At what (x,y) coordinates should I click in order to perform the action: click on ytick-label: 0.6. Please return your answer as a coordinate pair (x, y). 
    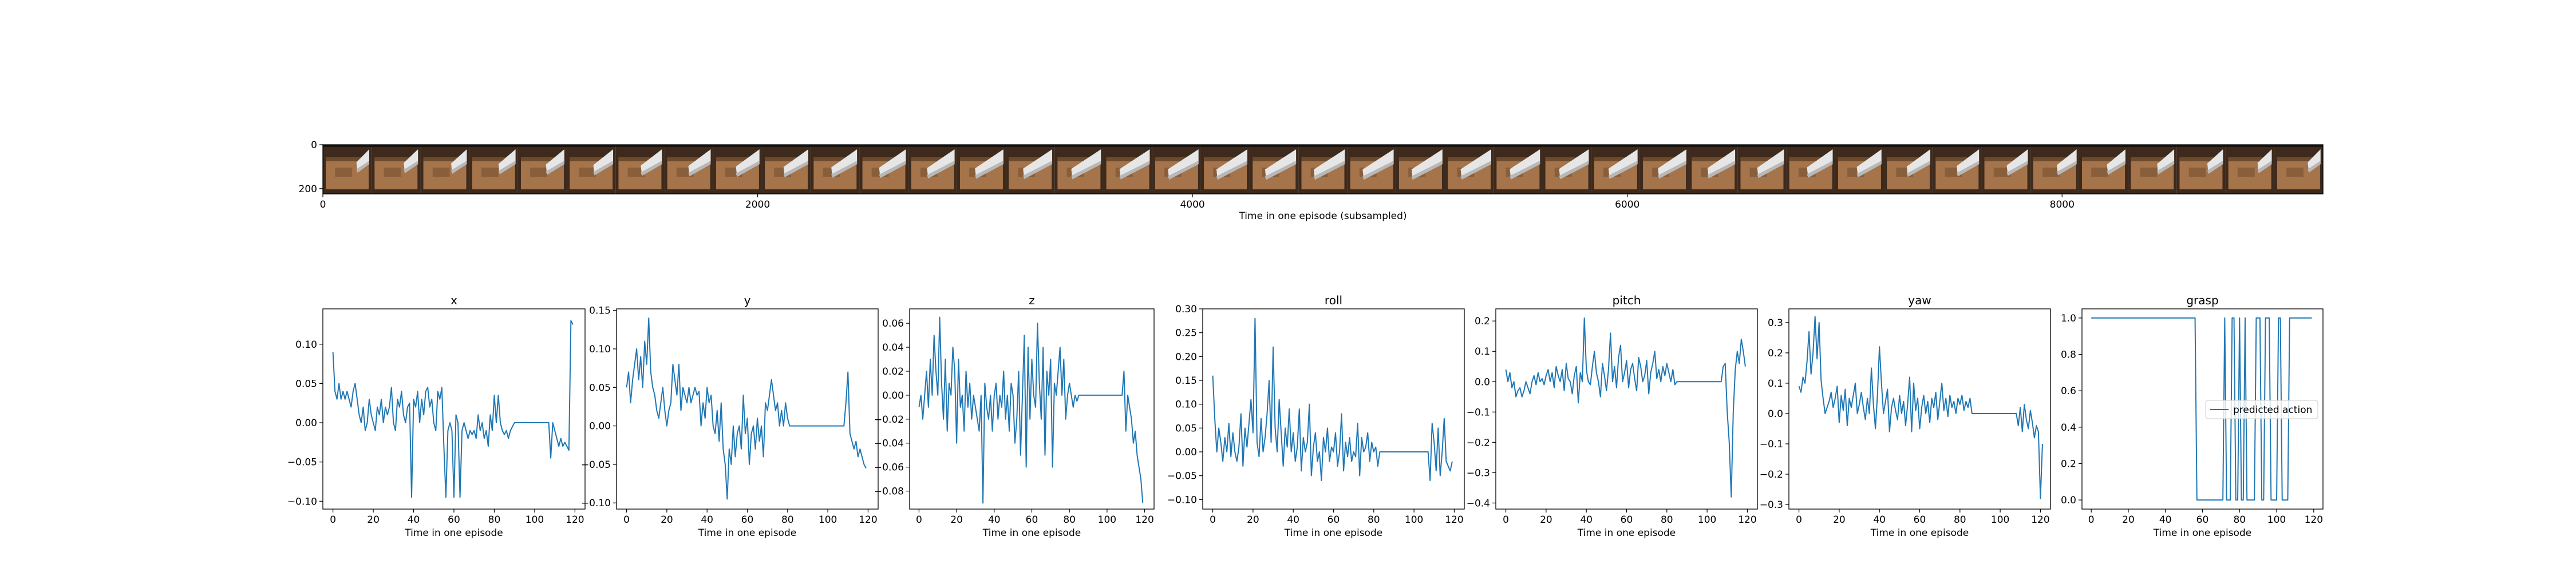
    Looking at the image, I should click on (2068, 391).